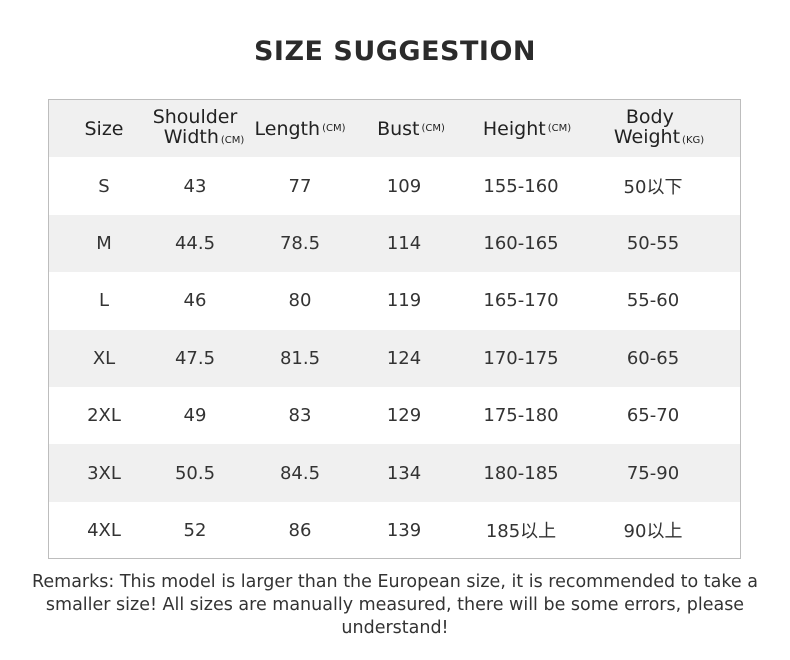 The image size is (790, 660). Describe the element at coordinates (653, 416) in the screenshot. I see `cell-body-weight: 65-70` at that location.